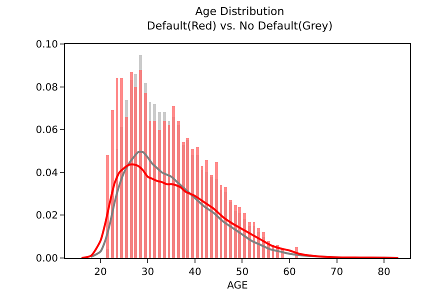  Describe the element at coordinates (147, 272) in the screenshot. I see `x-tick-label: 30` at that location.